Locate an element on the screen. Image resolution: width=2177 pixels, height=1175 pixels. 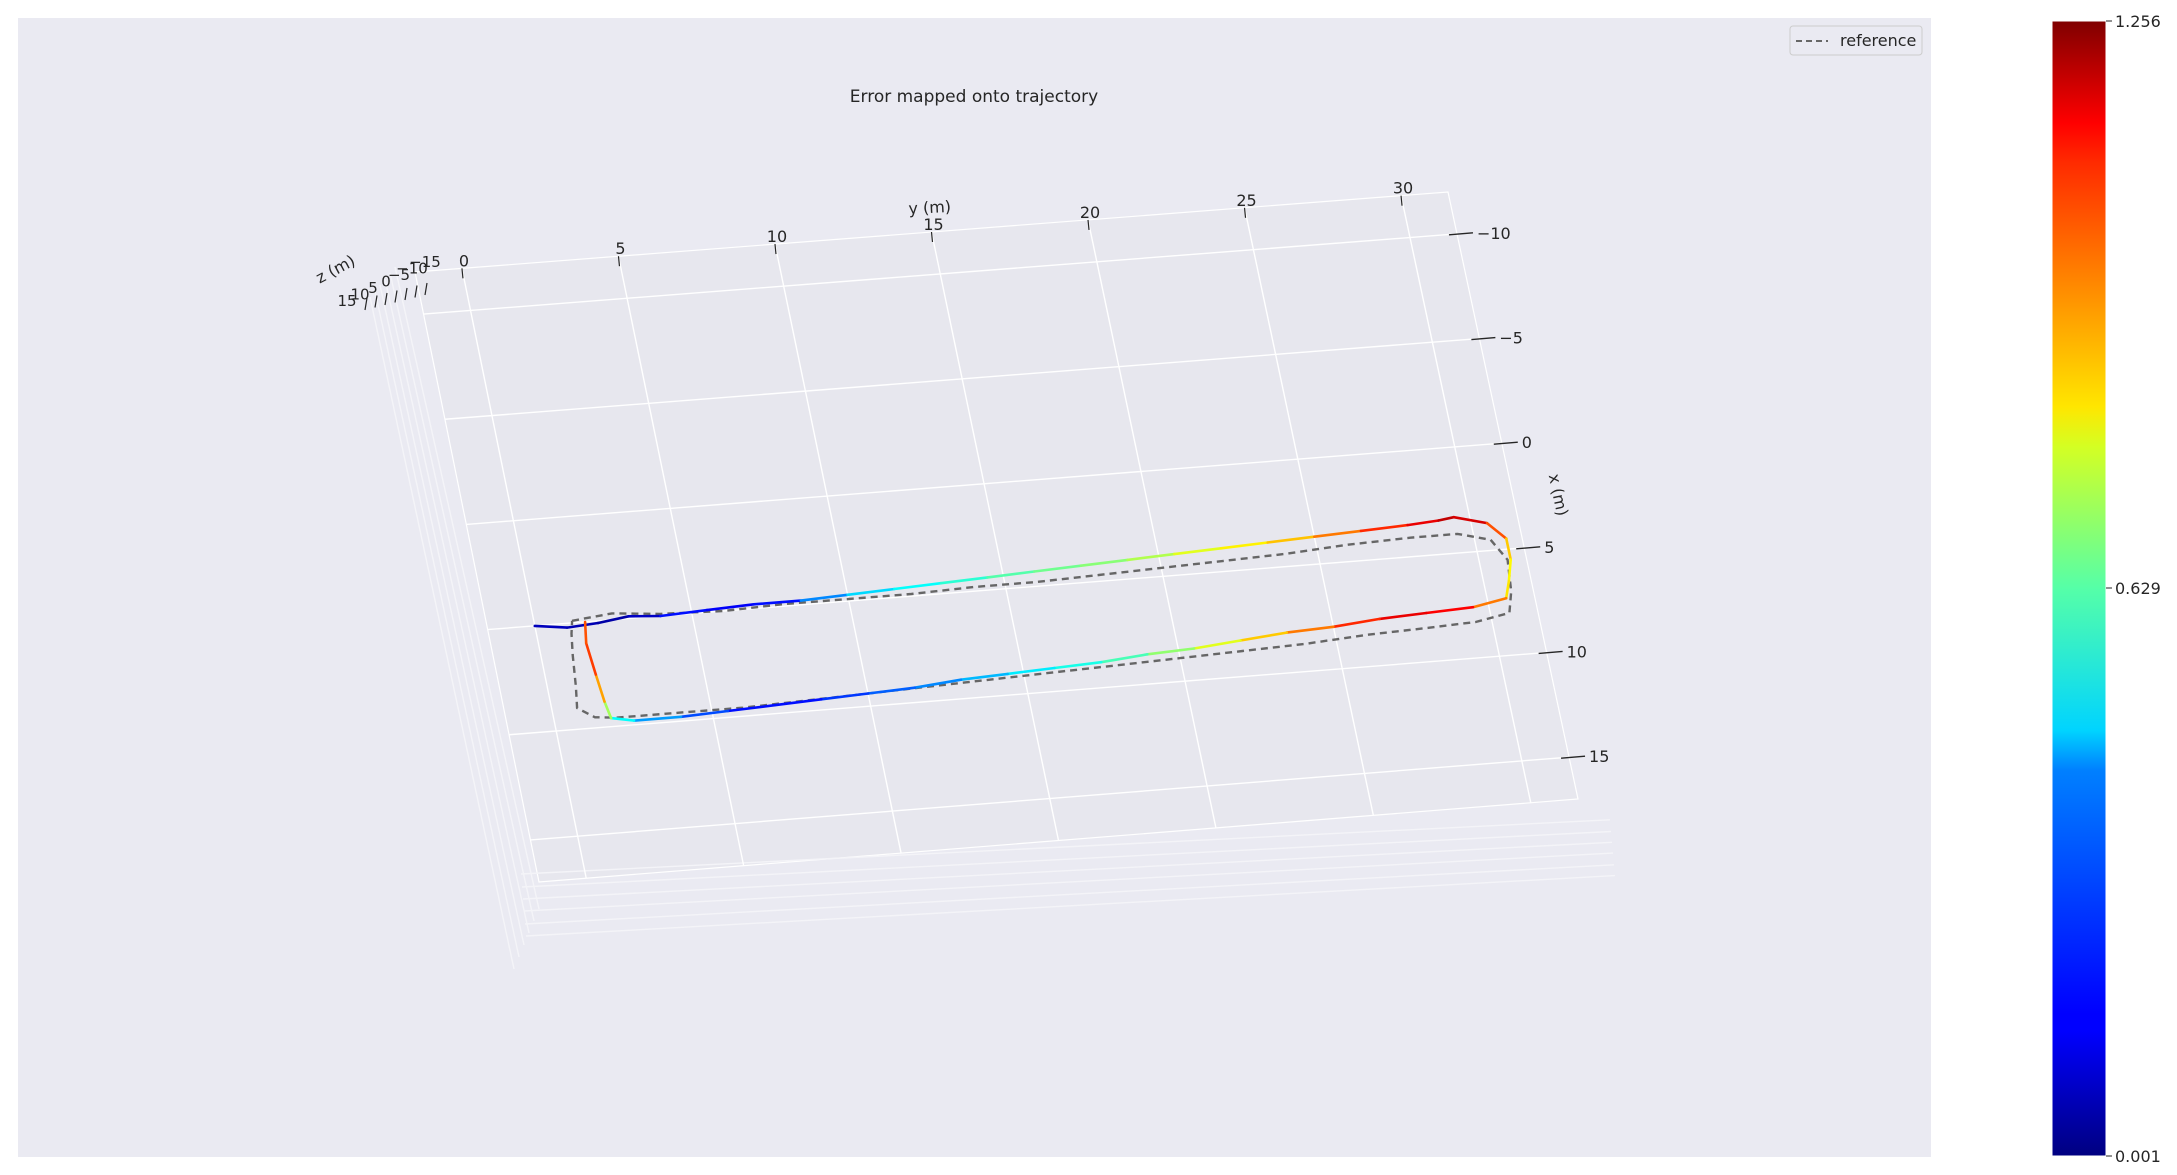
x-tick-label: −10 is located at coordinates (1494, 233).